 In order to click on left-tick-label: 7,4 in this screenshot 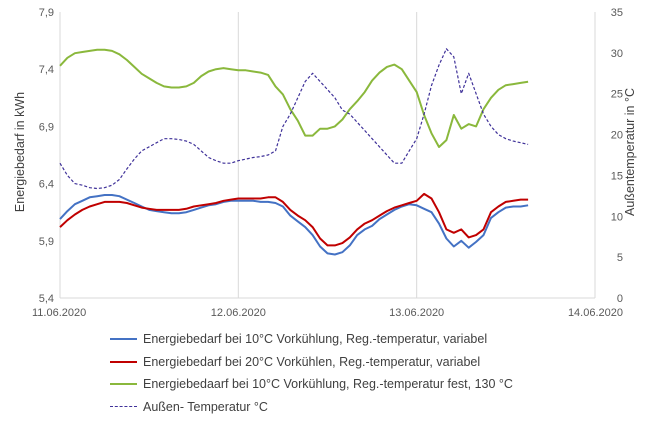, I will do `click(46, 70)`.